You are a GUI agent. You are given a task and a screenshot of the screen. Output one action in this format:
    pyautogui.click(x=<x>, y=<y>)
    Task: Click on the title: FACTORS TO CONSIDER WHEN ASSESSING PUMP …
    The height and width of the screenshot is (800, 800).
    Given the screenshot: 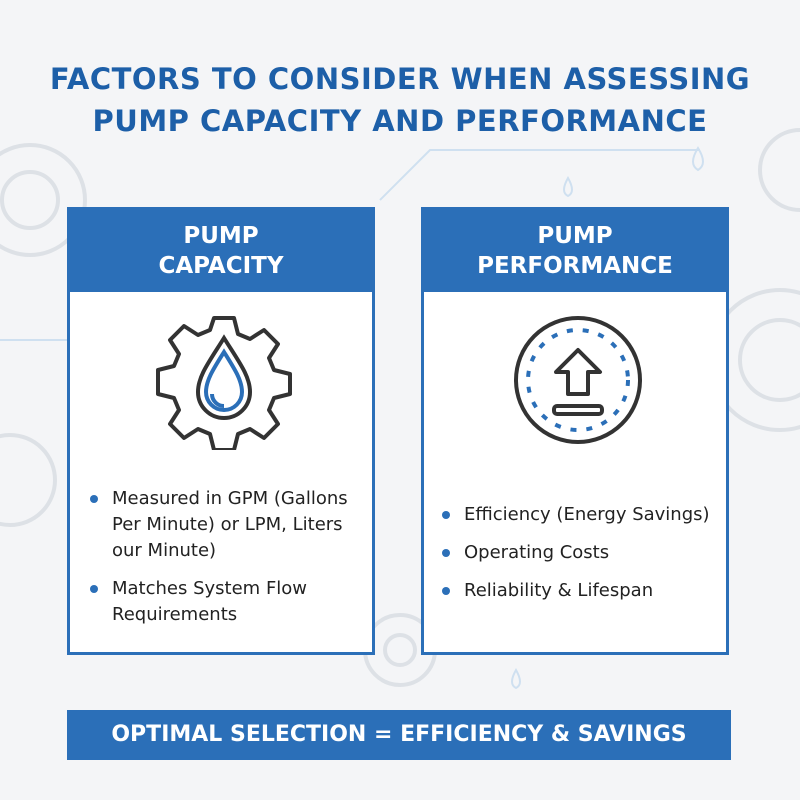 What is the action you would take?
    pyautogui.click(x=400, y=100)
    